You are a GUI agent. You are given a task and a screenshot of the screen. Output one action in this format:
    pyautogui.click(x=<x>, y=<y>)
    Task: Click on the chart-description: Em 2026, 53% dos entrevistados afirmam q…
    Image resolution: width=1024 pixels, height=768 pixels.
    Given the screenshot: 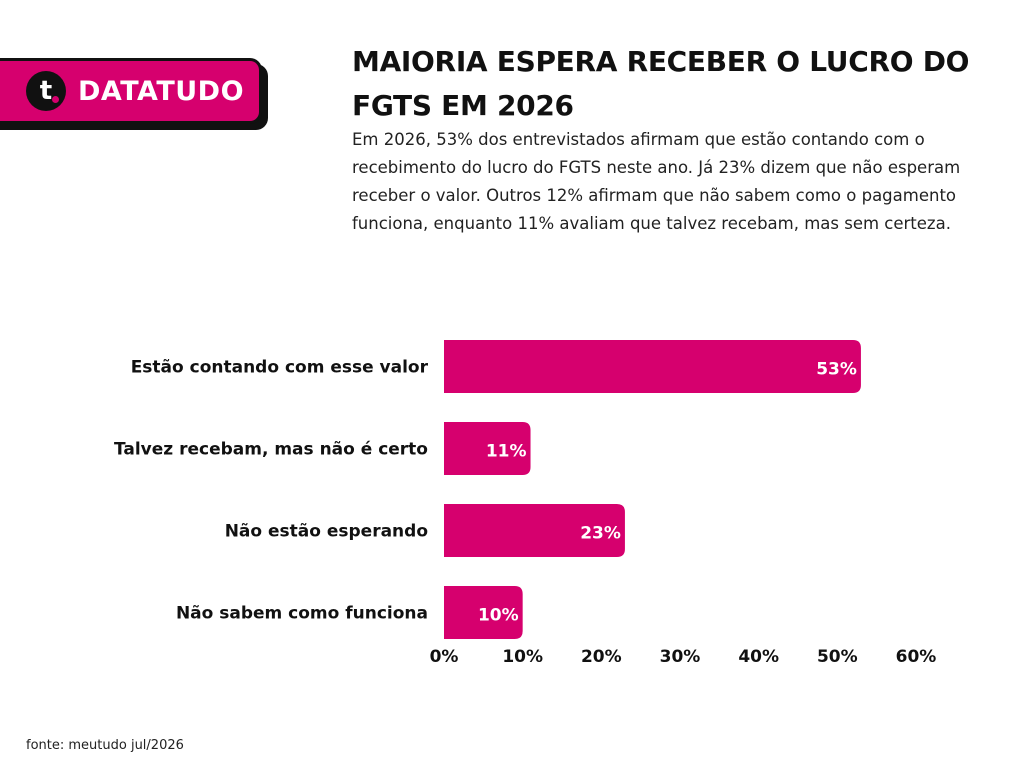 What is the action you would take?
    pyautogui.click(x=656, y=181)
    